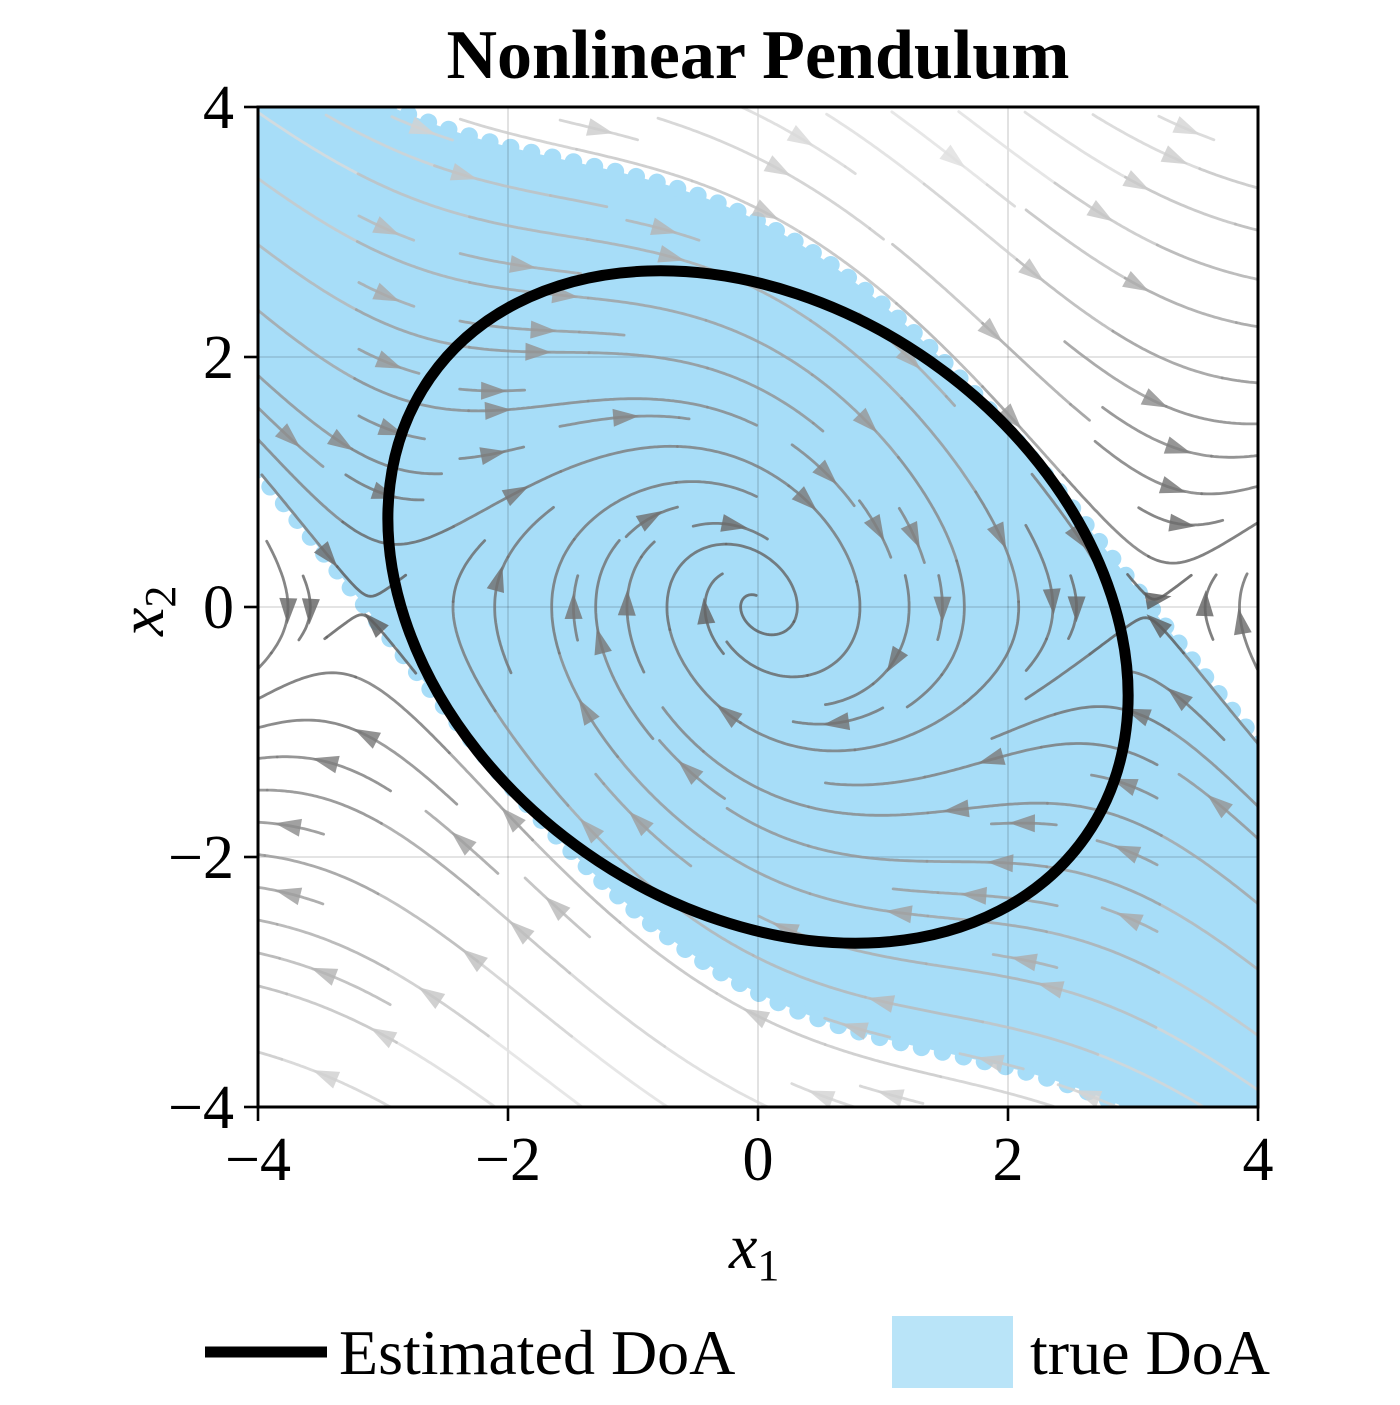  I want to click on x-tick-label: −4, so click(258, 1160).